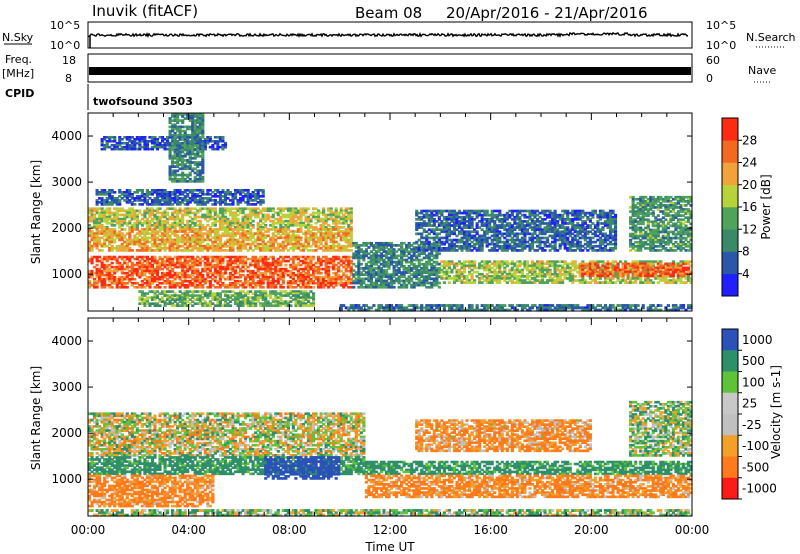 The height and width of the screenshot is (554, 800). What do you see at coordinates (709, 78) in the screenshot?
I see `freq-right-tick-bottom: 0` at bounding box center [709, 78].